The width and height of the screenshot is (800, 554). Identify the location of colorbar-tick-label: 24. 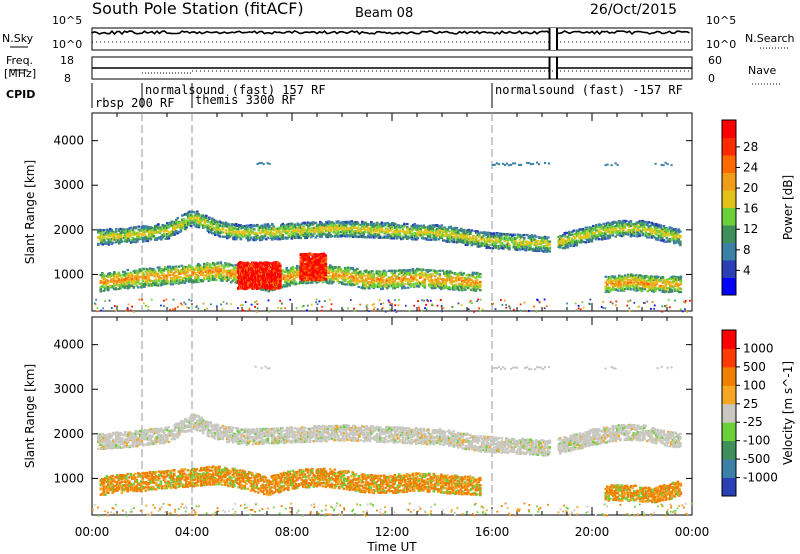
(750, 167).